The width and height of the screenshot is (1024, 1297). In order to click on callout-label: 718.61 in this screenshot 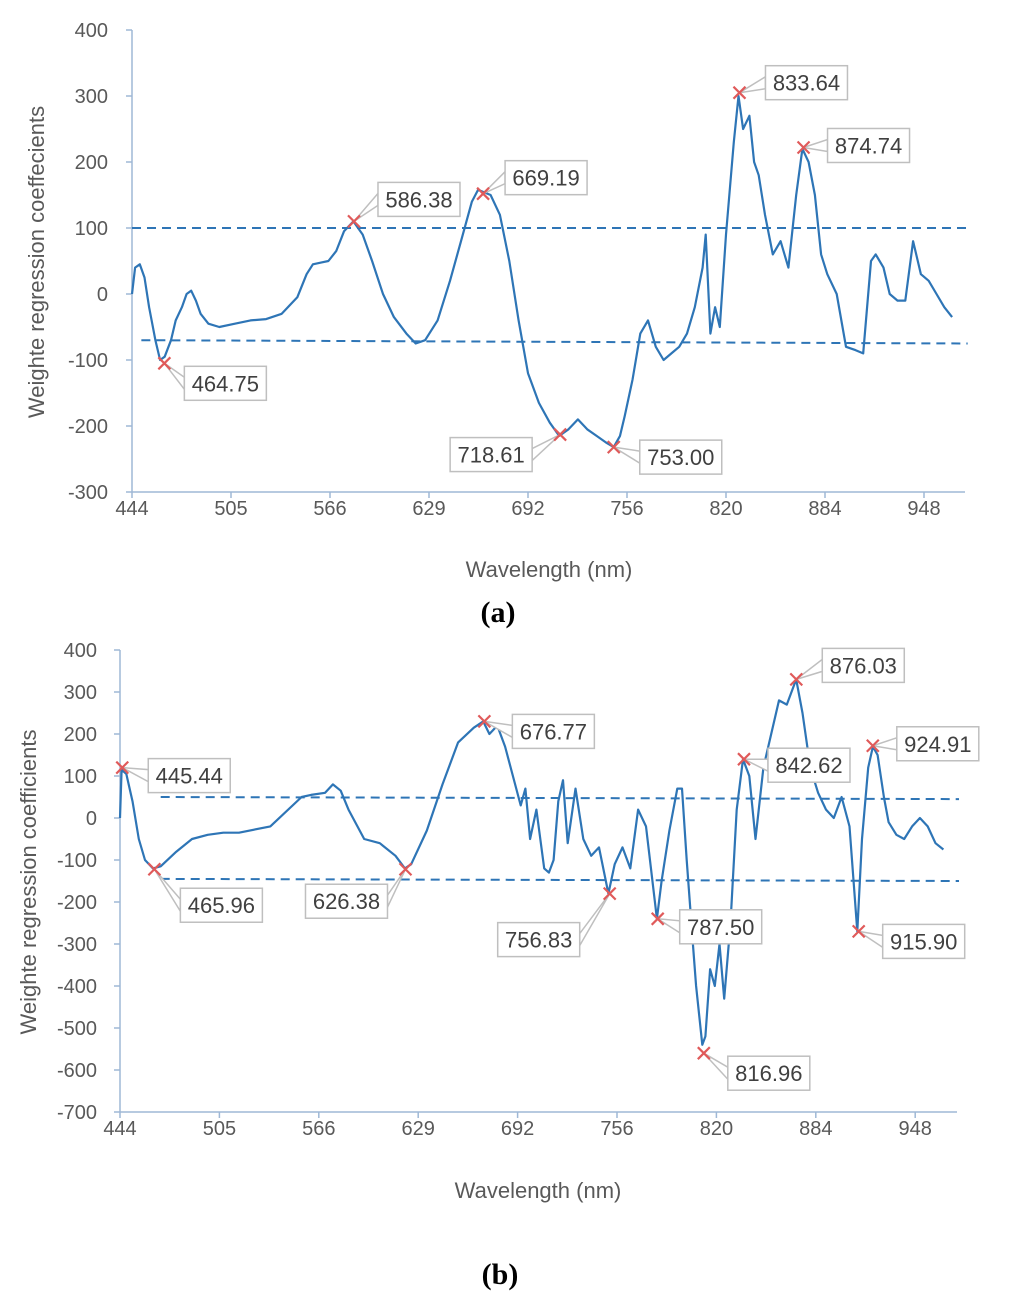, I will do `click(490, 455)`.